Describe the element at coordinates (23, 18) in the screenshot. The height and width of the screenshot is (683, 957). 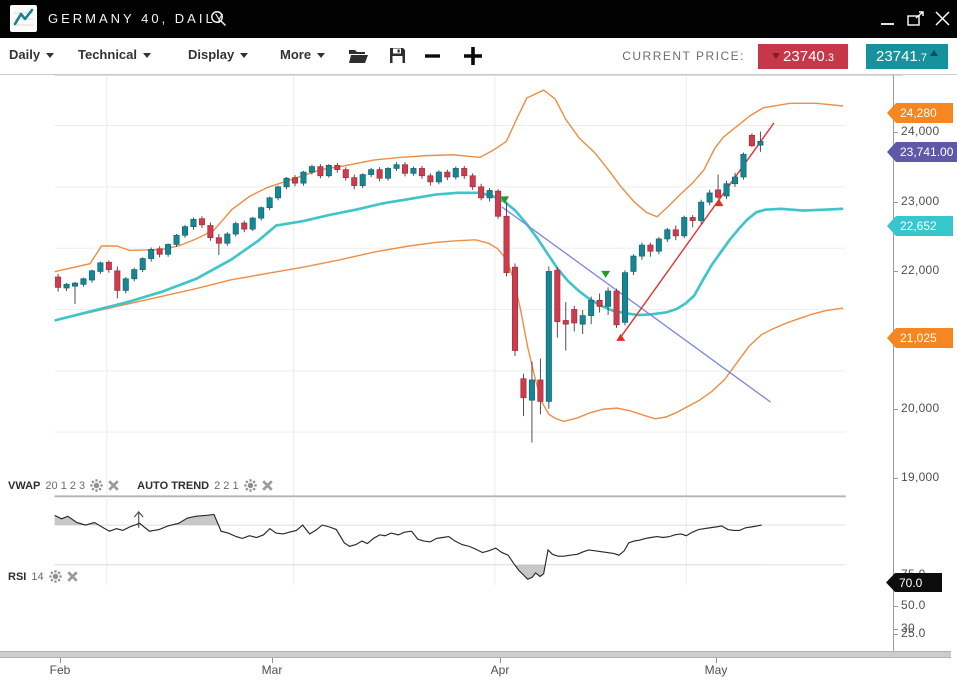
I see `app-logo-icon` at that location.